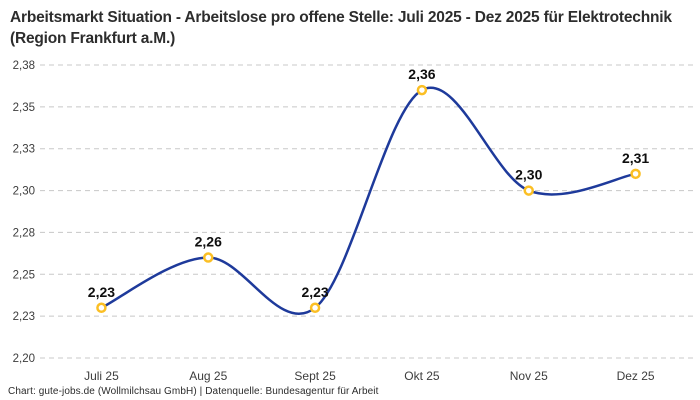 This screenshot has height=400, width=700. What do you see at coordinates (24, 66) in the screenshot?
I see `y-axis-tick-label: 2,38` at bounding box center [24, 66].